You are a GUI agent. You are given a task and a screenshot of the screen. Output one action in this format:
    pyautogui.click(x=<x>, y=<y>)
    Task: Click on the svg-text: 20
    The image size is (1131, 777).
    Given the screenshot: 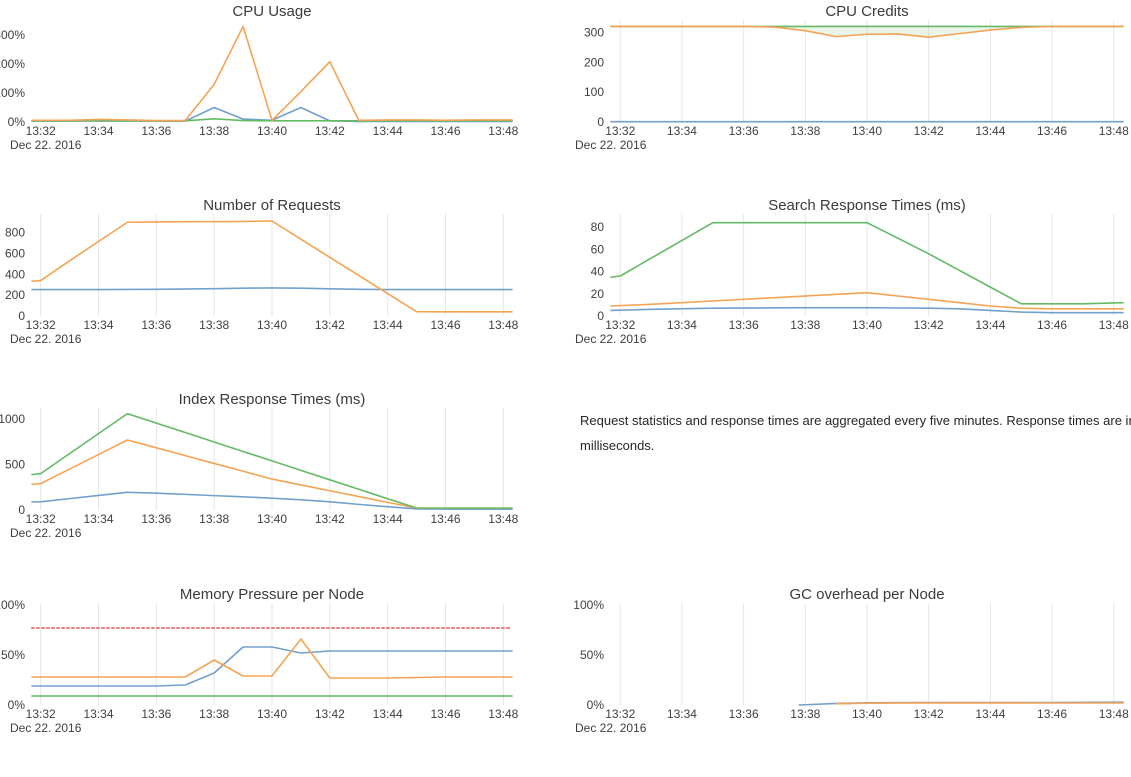 What is the action you would take?
    pyautogui.click(x=598, y=294)
    